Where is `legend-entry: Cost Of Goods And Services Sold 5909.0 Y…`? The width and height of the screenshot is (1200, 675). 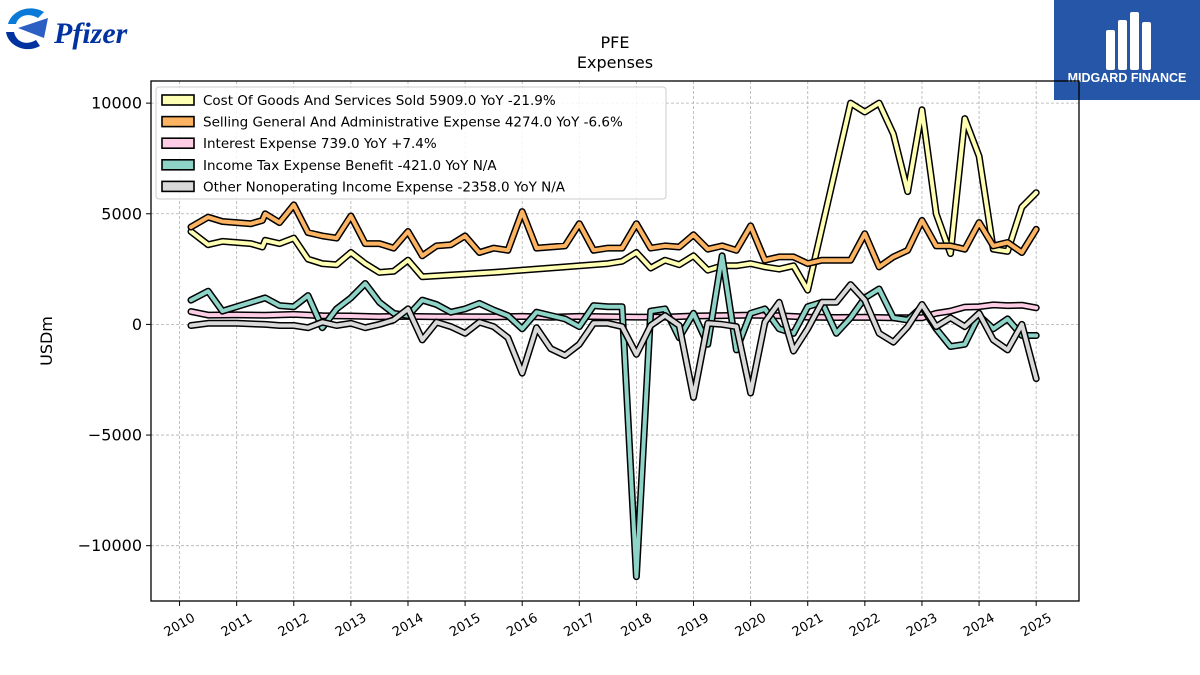 legend-entry: Cost Of Goods And Services Sold 5909.0 Y… is located at coordinates (379, 101).